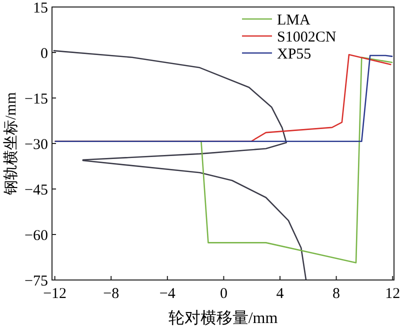  I want to click on x-tick-label: 8, so click(336, 294).